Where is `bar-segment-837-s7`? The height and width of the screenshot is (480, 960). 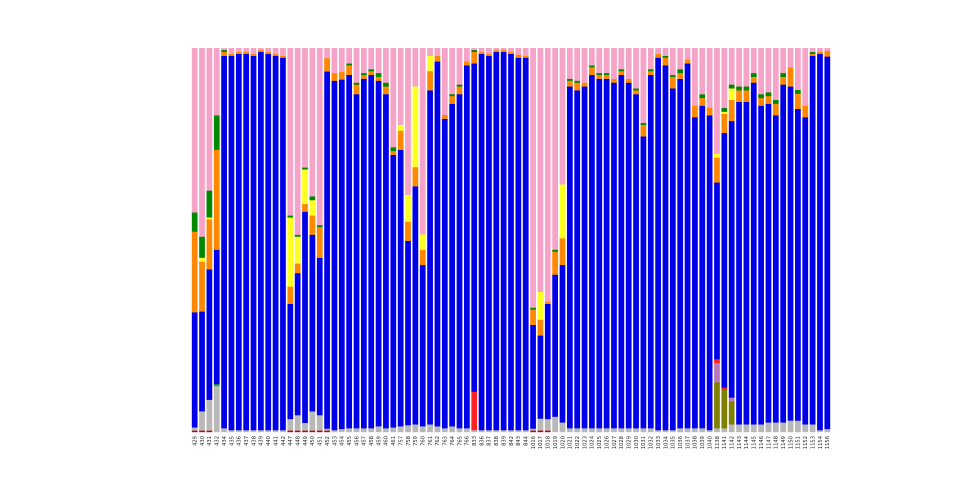 bar-segment-837-s7 is located at coordinates (489, 54).